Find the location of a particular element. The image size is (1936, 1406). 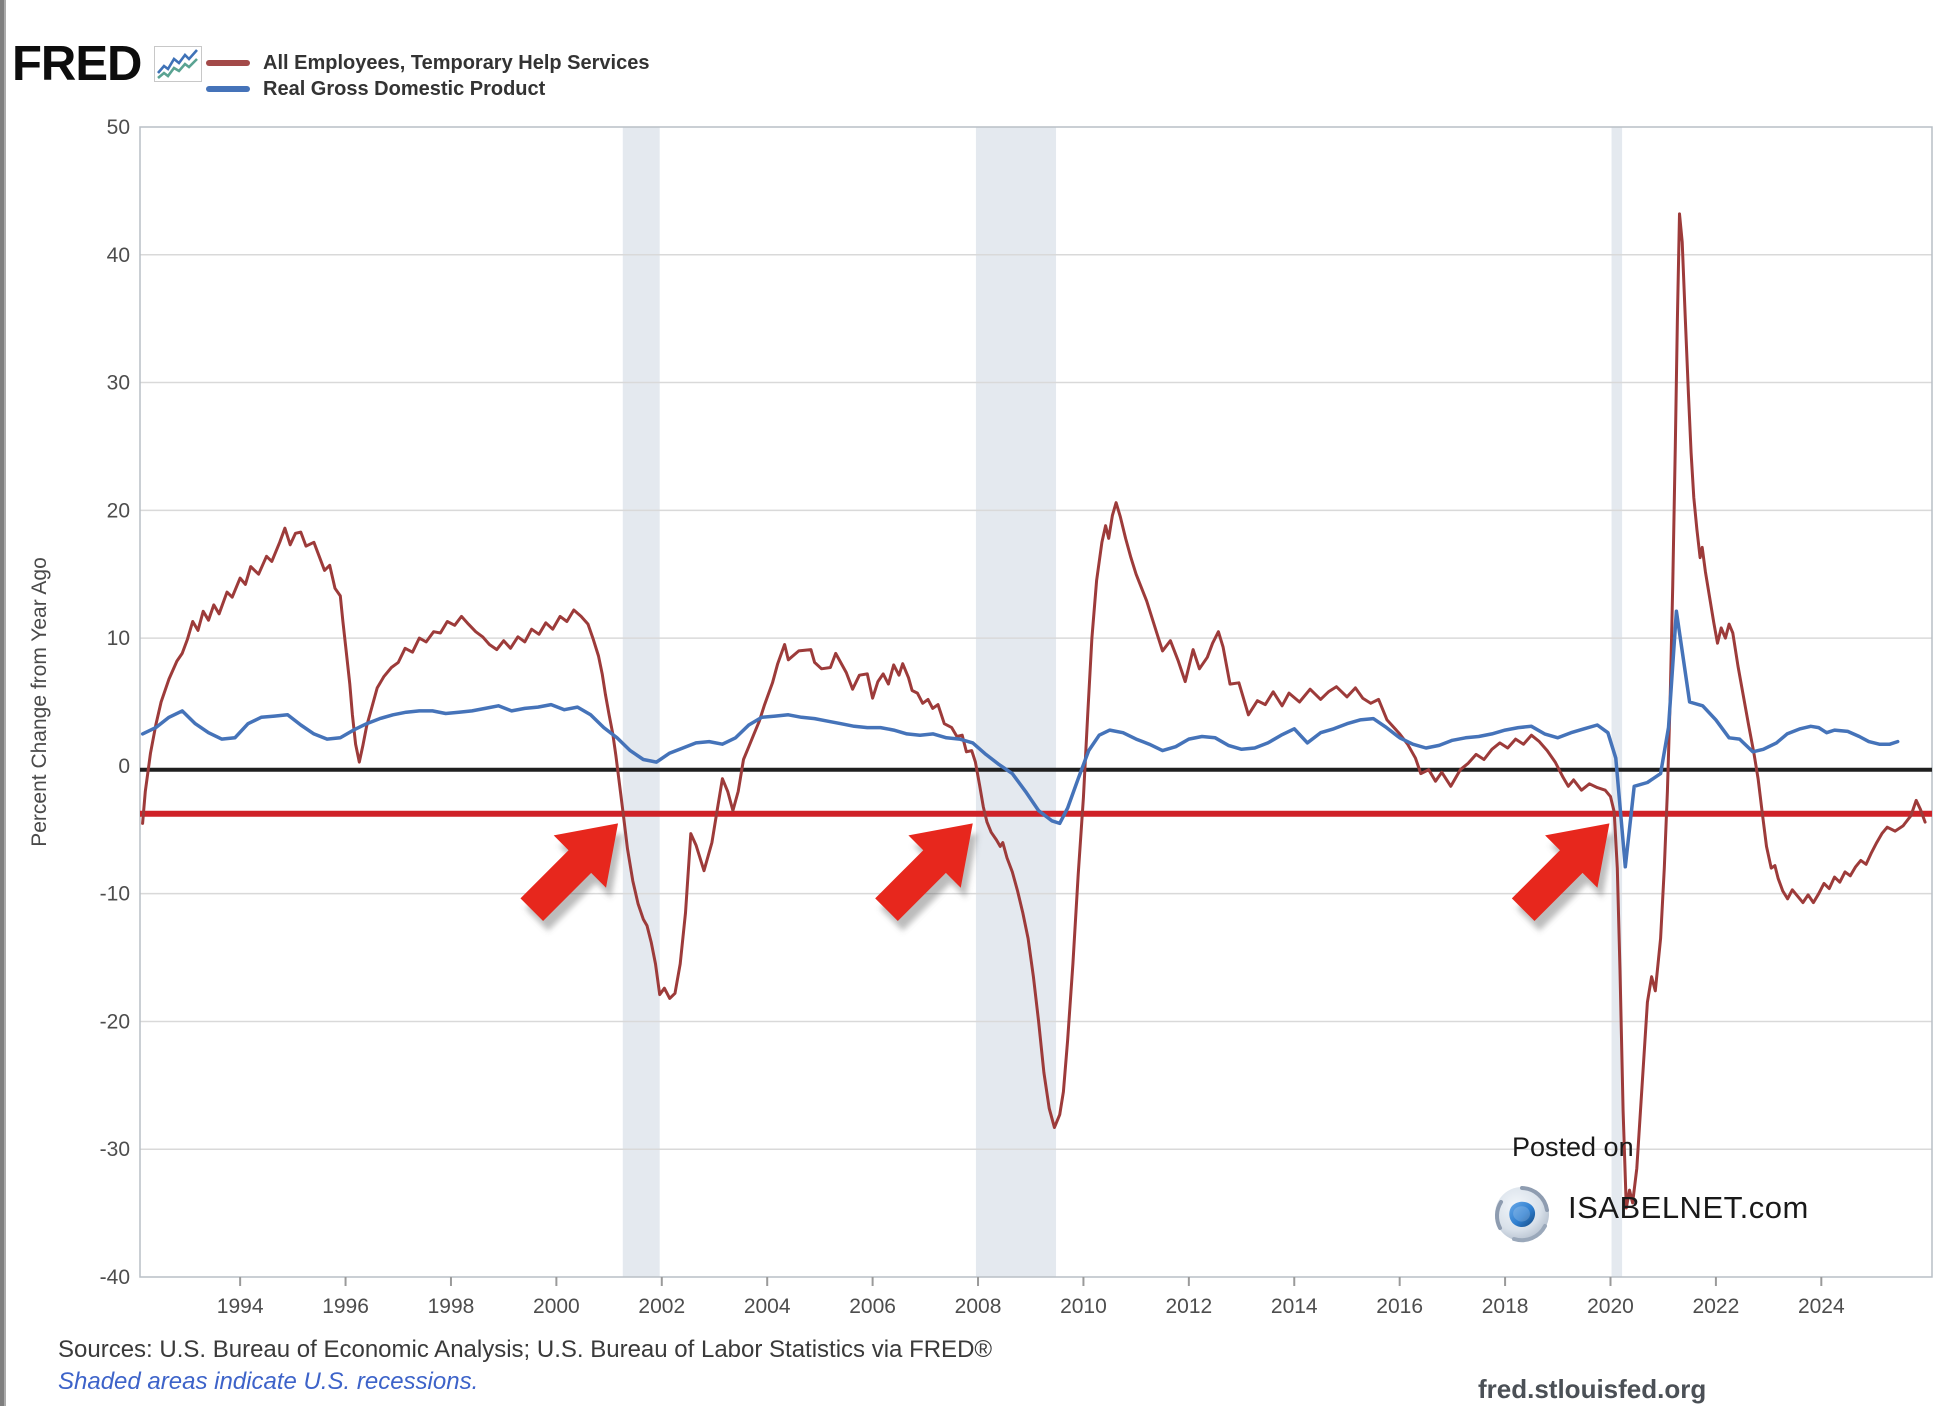

fred-site-link: fred.stlouisfed.org is located at coordinates (1592, 1389).